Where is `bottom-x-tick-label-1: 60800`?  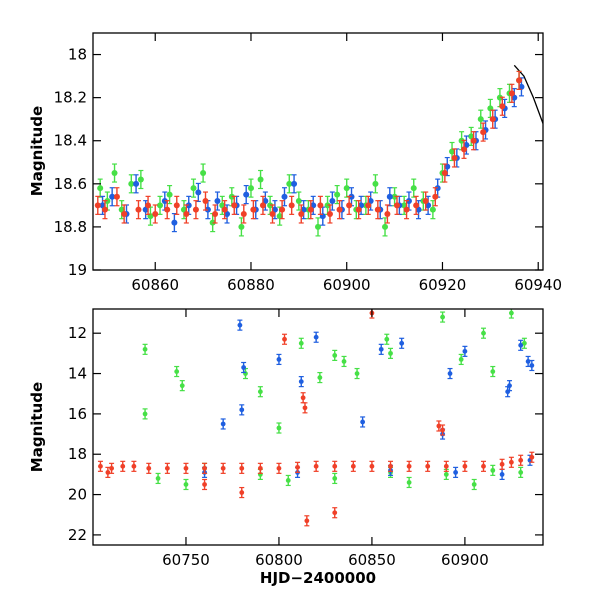
bottom-x-tick-label-1: 60800 is located at coordinates (279, 560).